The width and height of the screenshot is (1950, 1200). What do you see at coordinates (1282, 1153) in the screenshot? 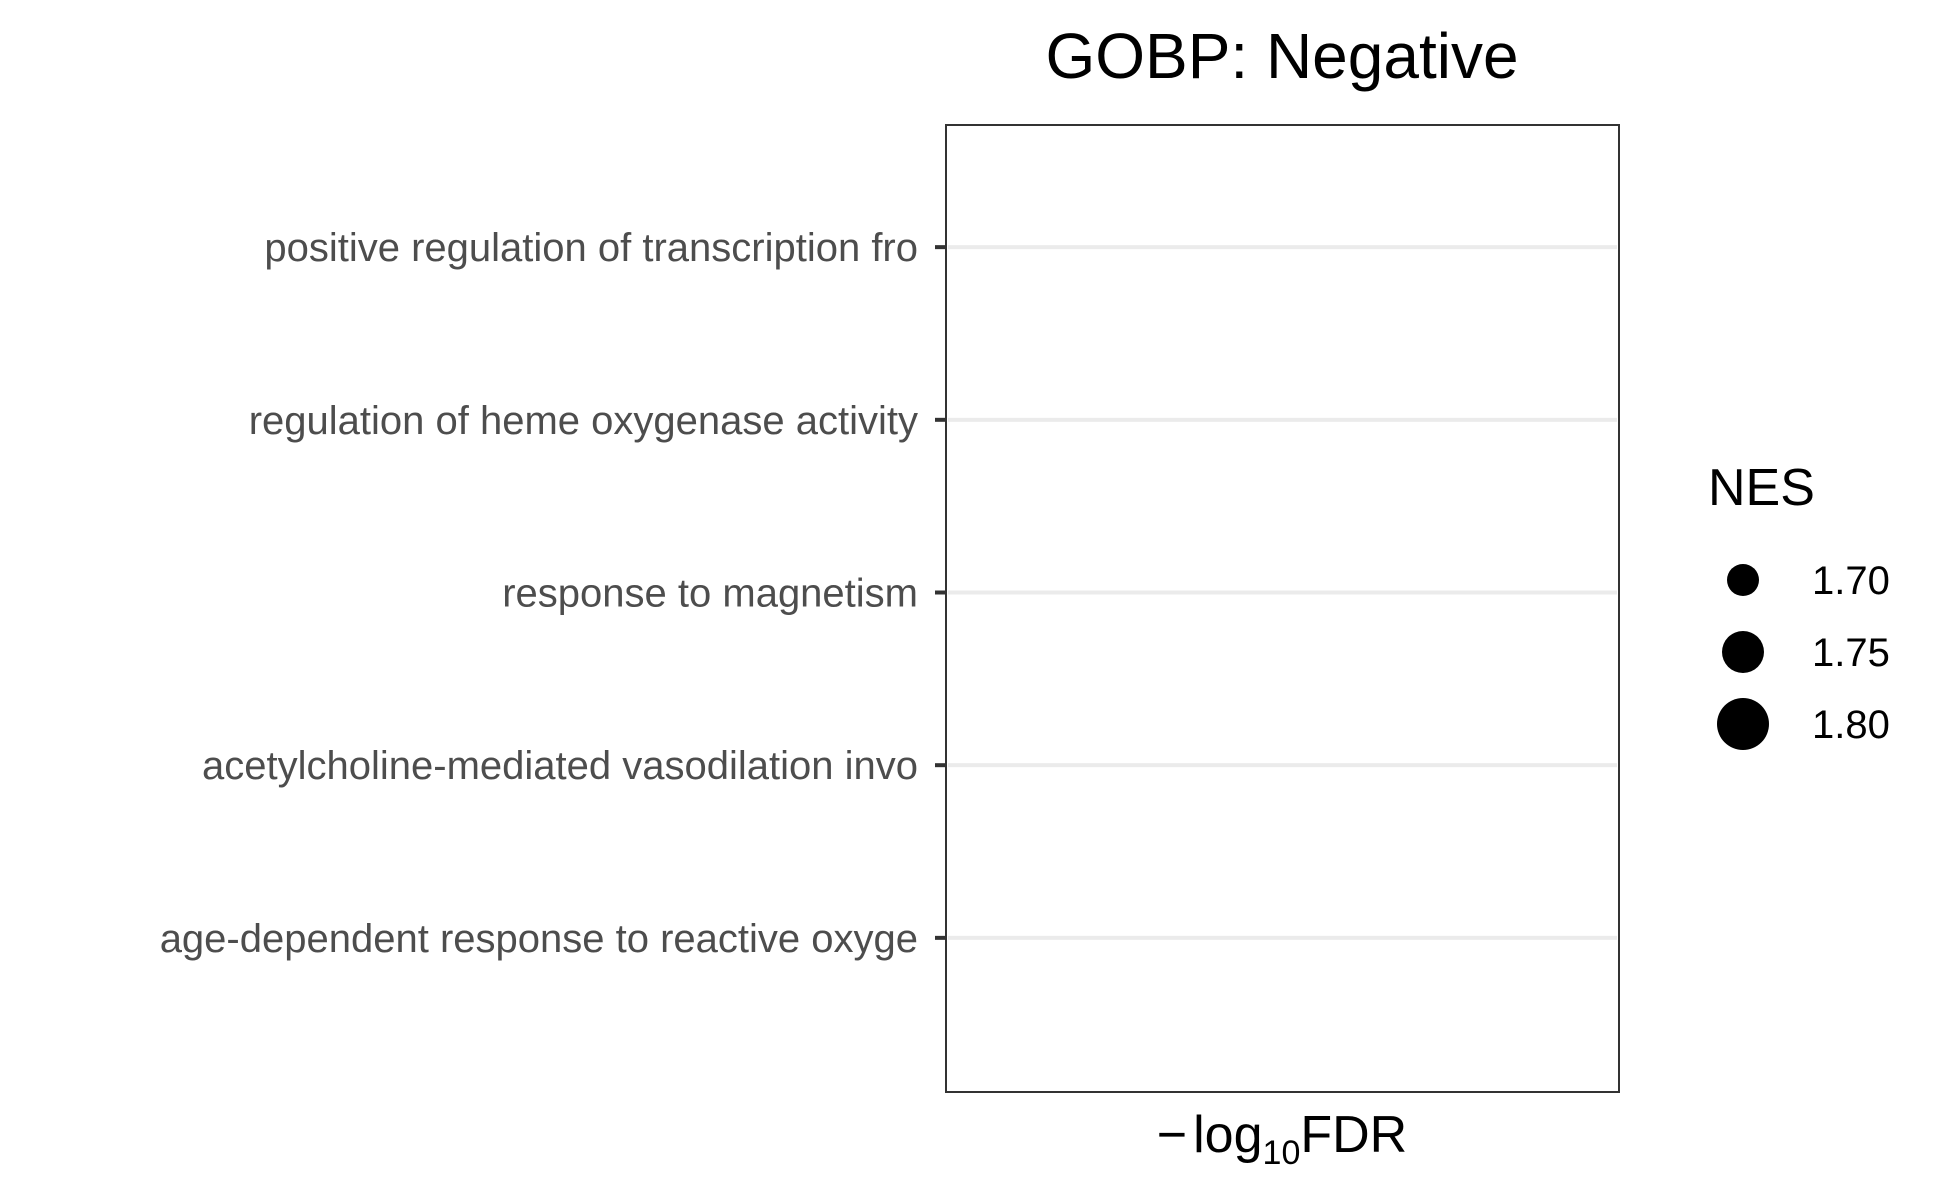
I see `x-axis-label-subscript: 10` at bounding box center [1282, 1153].